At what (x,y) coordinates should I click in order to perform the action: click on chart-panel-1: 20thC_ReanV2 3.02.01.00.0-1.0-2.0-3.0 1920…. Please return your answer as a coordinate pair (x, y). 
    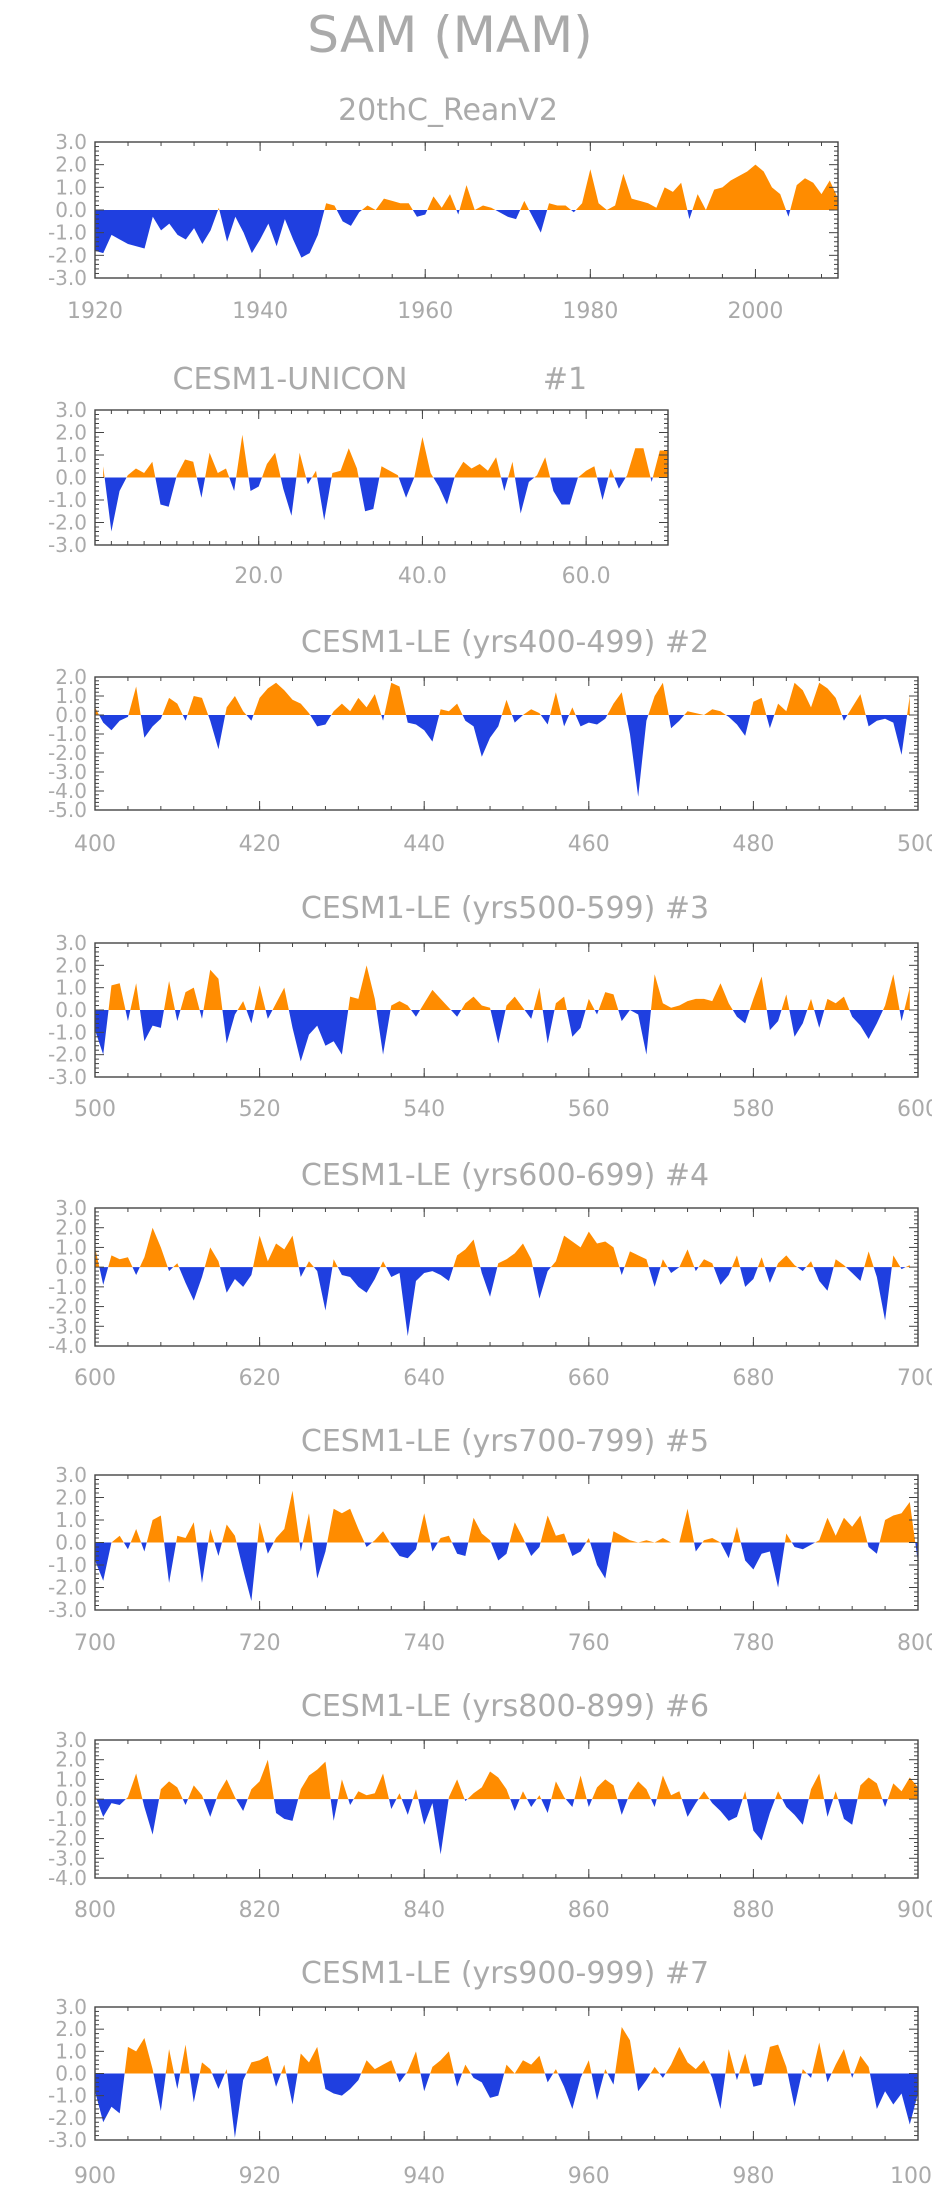
    Looking at the image, I should click on (443, 208).